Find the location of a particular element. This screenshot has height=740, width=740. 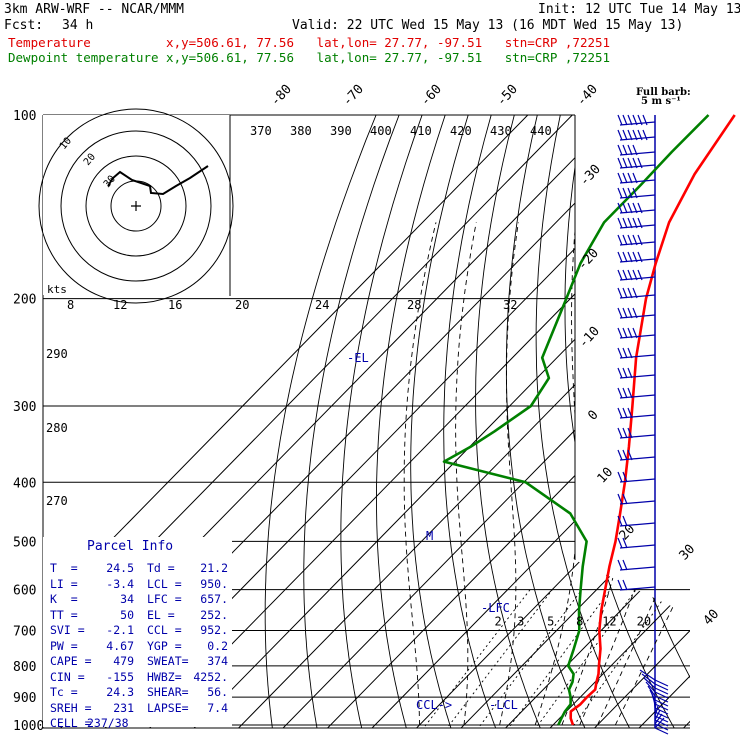

pressure-label: 800 is located at coordinates (24, 667).